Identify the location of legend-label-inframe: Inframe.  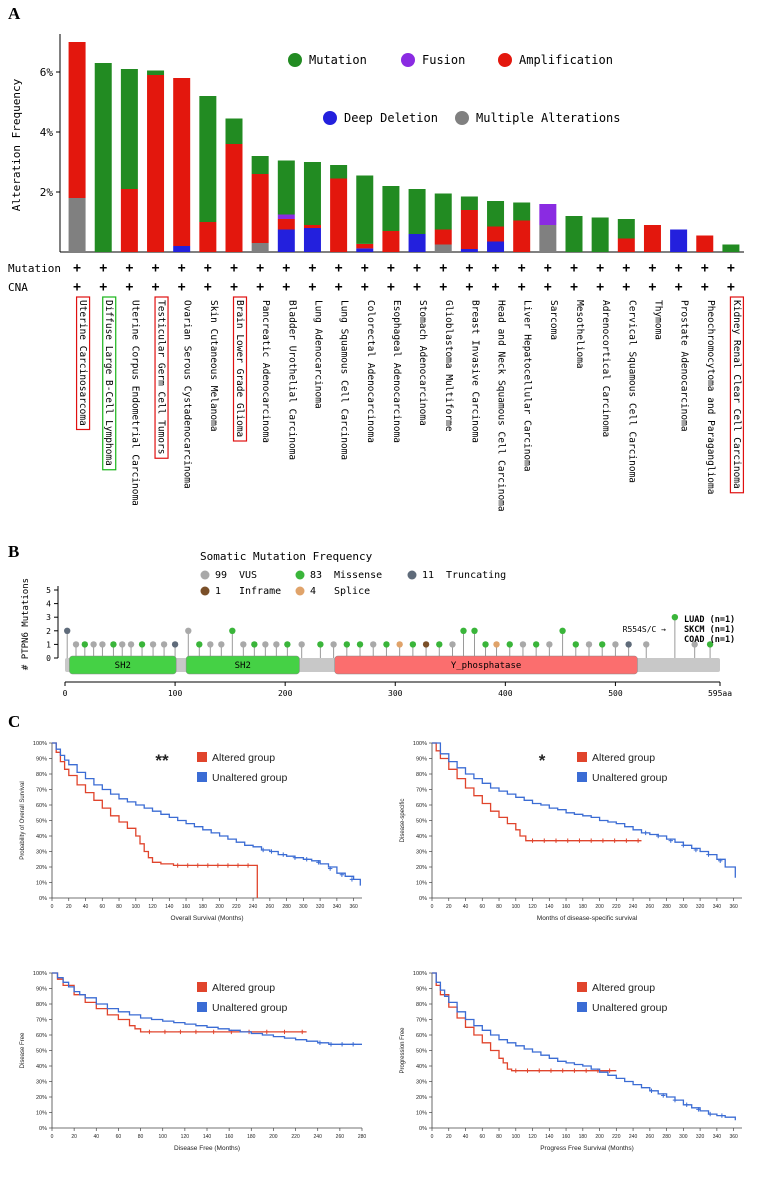
(260, 591).